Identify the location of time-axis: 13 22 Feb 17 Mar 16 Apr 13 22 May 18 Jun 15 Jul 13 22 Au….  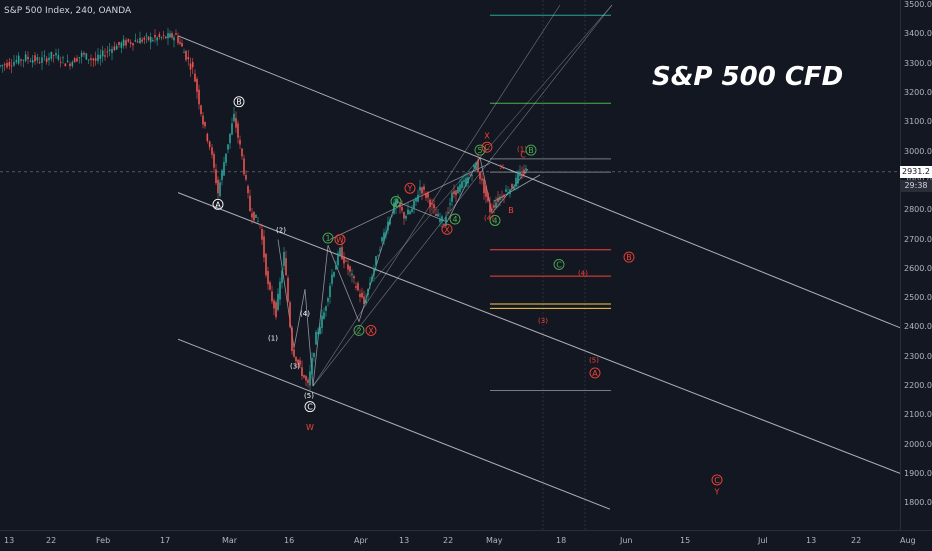
(466, 540).